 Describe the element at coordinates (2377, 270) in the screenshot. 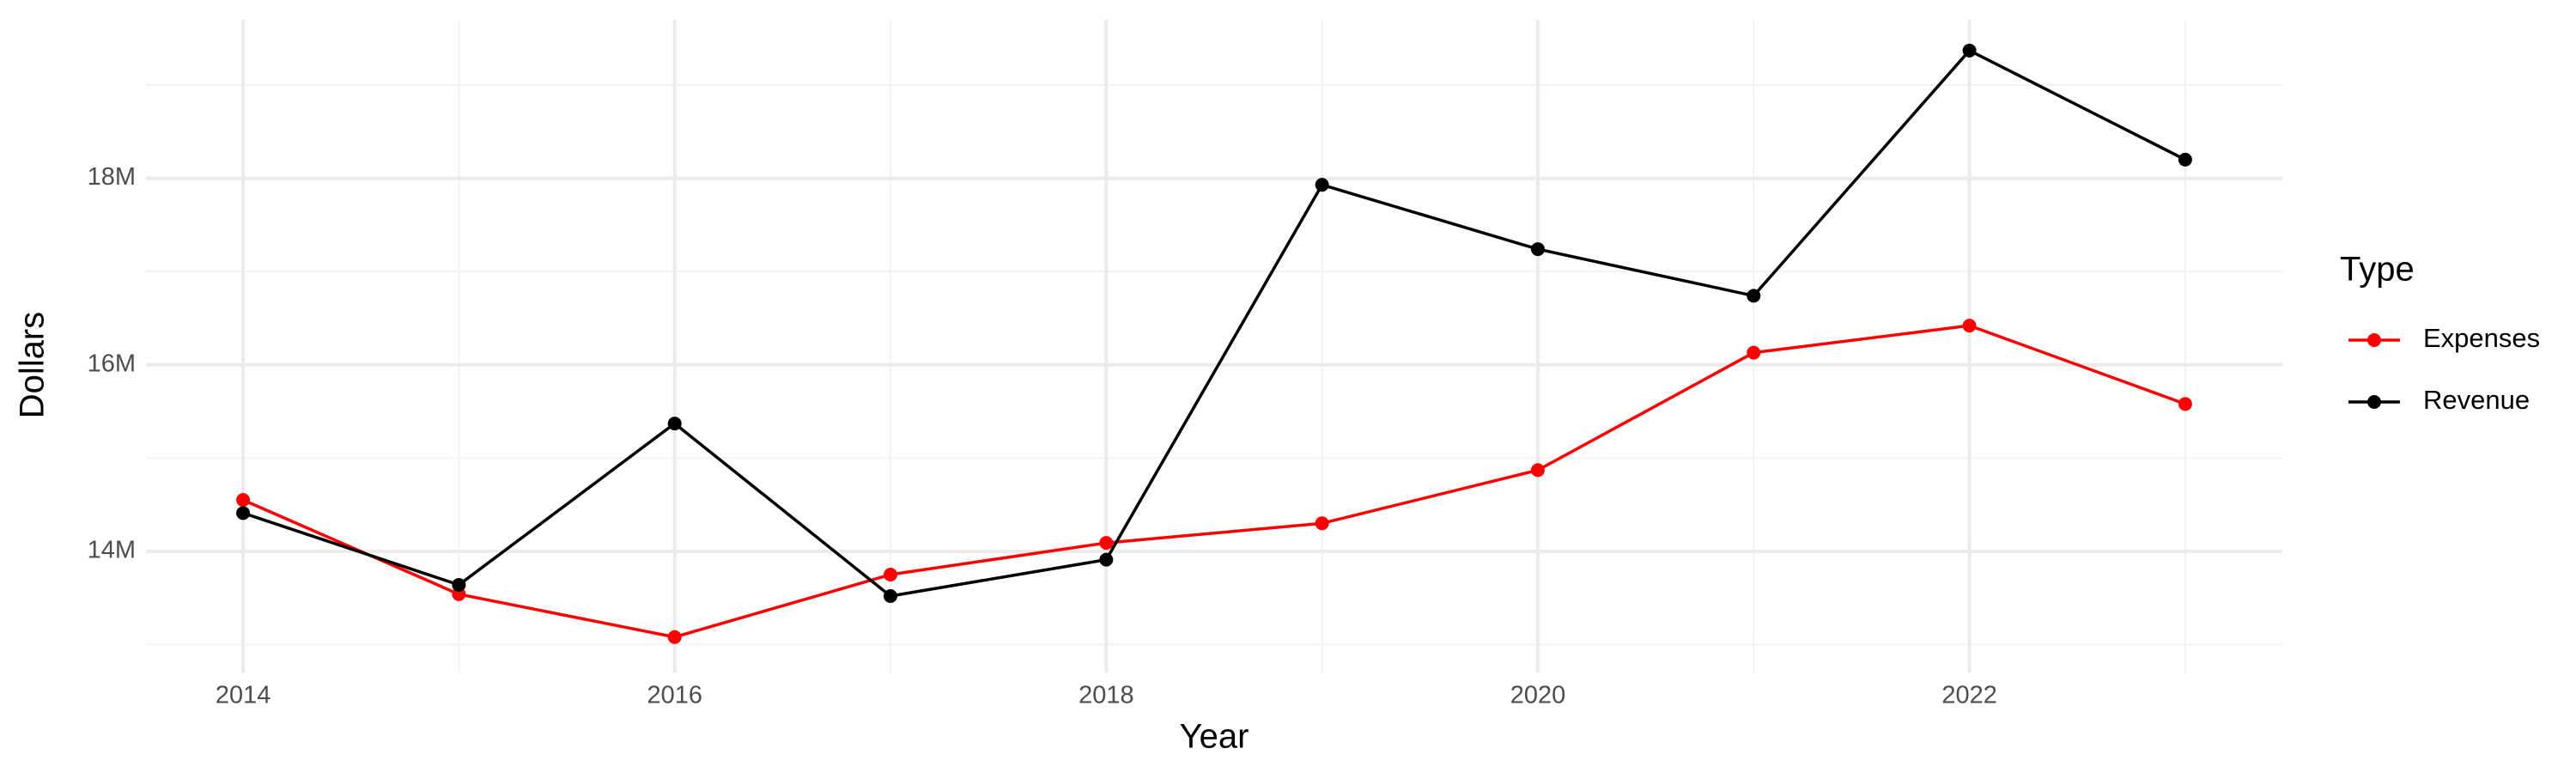

I see `legend-title: Type` at that location.